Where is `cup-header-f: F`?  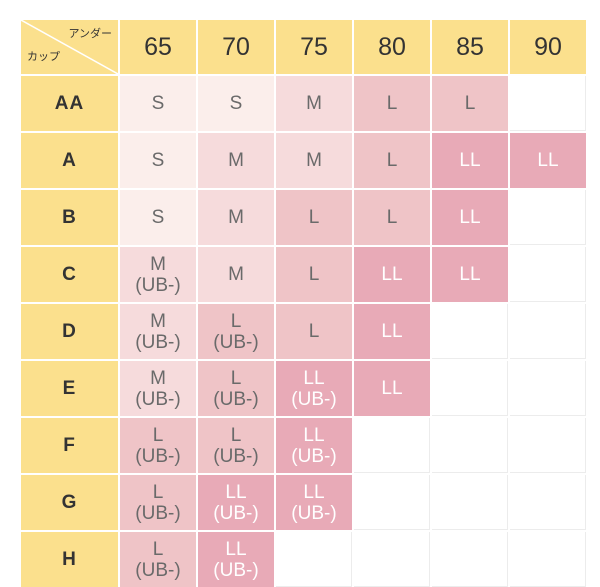
cup-header-f: F is located at coordinates (69, 445).